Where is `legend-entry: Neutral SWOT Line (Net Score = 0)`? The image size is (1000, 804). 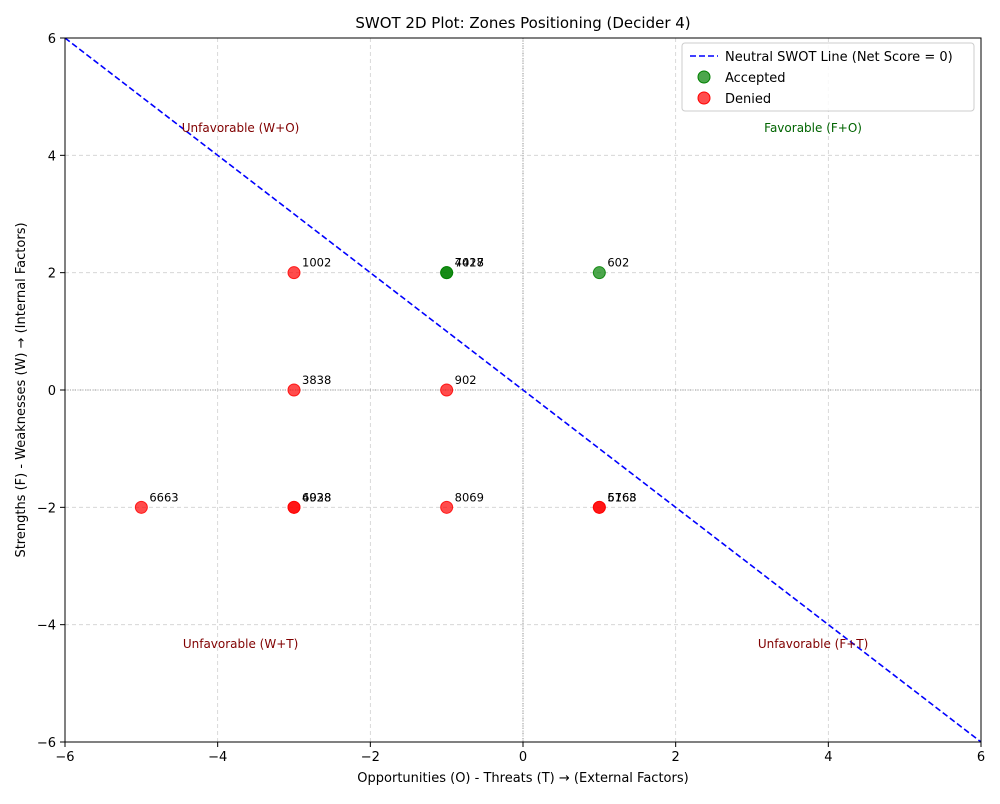
legend-entry: Neutral SWOT Line (Net Score = 0) is located at coordinates (839, 57).